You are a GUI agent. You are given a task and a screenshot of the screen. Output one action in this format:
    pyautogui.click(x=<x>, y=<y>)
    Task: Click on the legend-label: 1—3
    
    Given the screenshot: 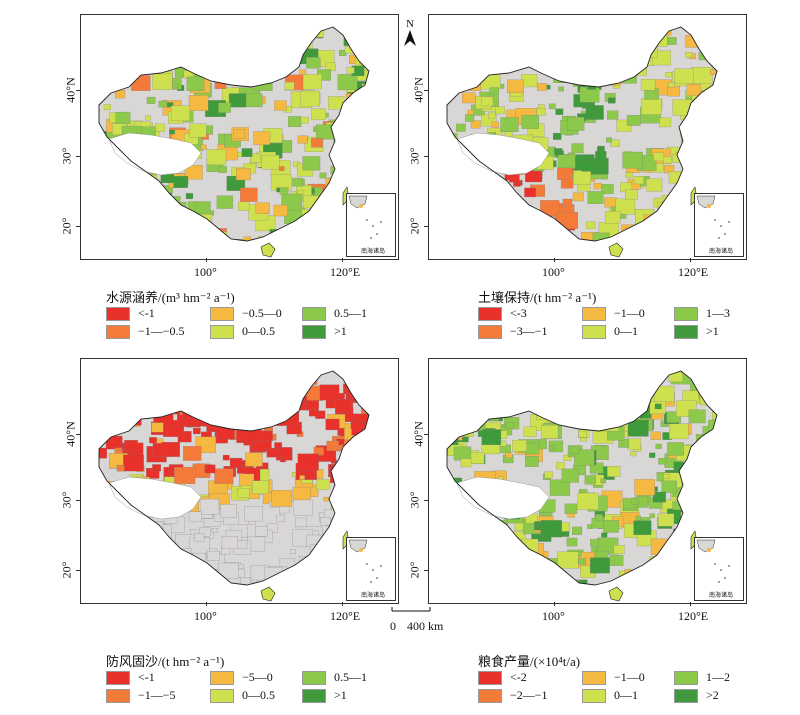 What is the action you would take?
    pyautogui.click(x=718, y=313)
    